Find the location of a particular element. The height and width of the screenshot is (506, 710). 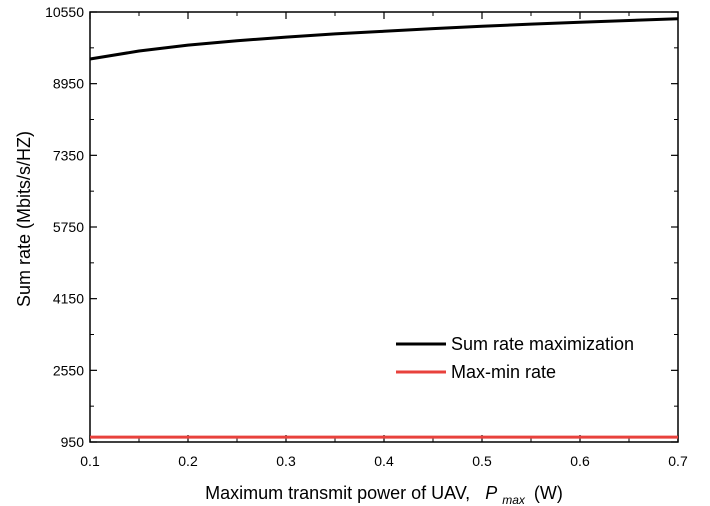

y-tick-labels: 950 2550 4150 5750 7350 8950 10550 is located at coordinates (64, 227).